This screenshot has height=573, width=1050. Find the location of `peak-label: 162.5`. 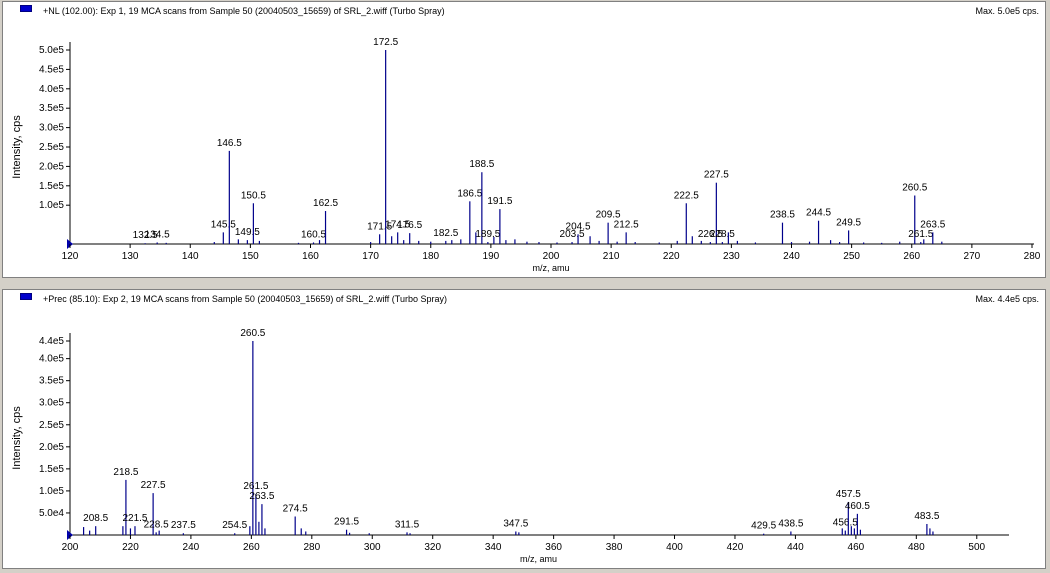

peak-label: 162.5 is located at coordinates (325, 203).